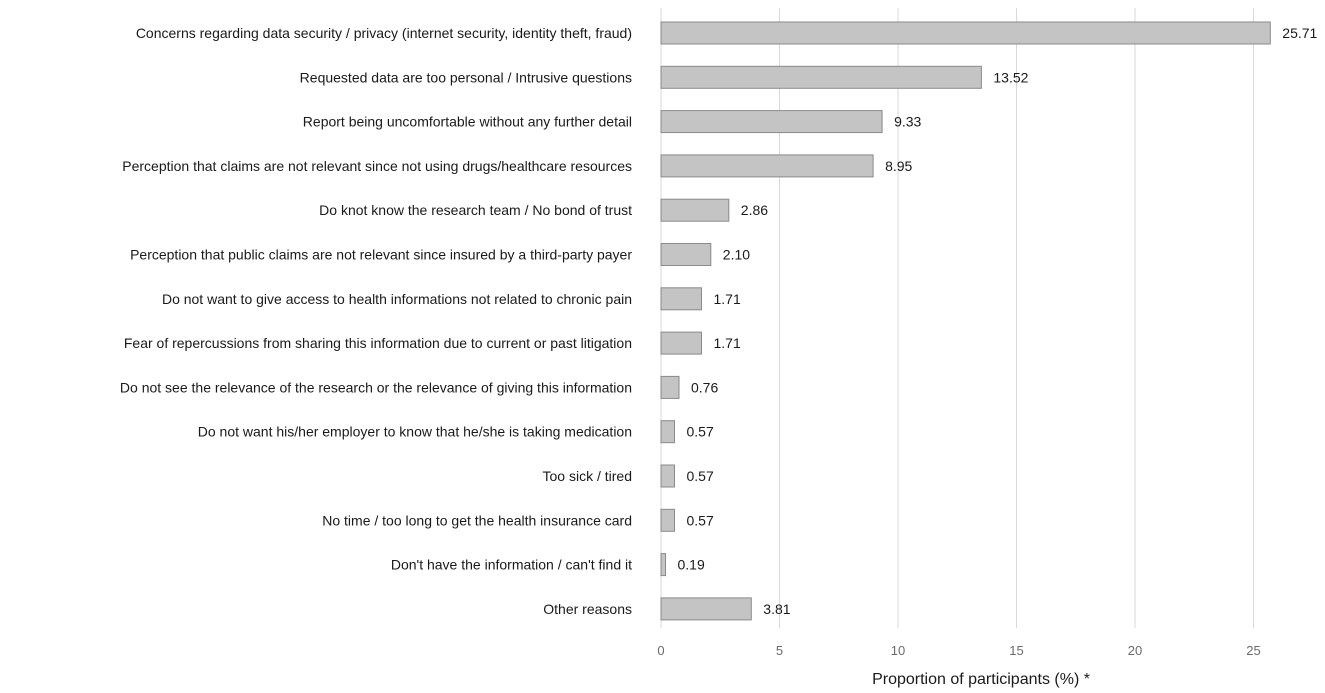  I want to click on x-tick-label: 5, so click(779, 650).